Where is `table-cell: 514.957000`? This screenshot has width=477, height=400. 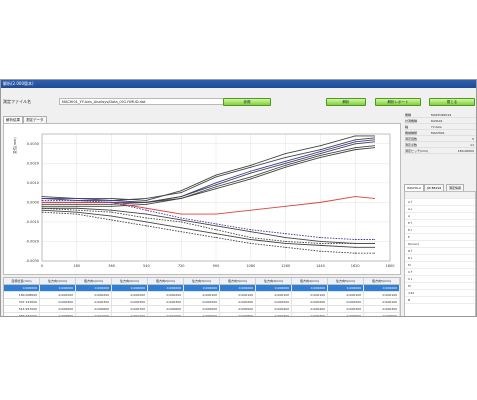 table-cell: 514.957000 is located at coordinates (22, 309).